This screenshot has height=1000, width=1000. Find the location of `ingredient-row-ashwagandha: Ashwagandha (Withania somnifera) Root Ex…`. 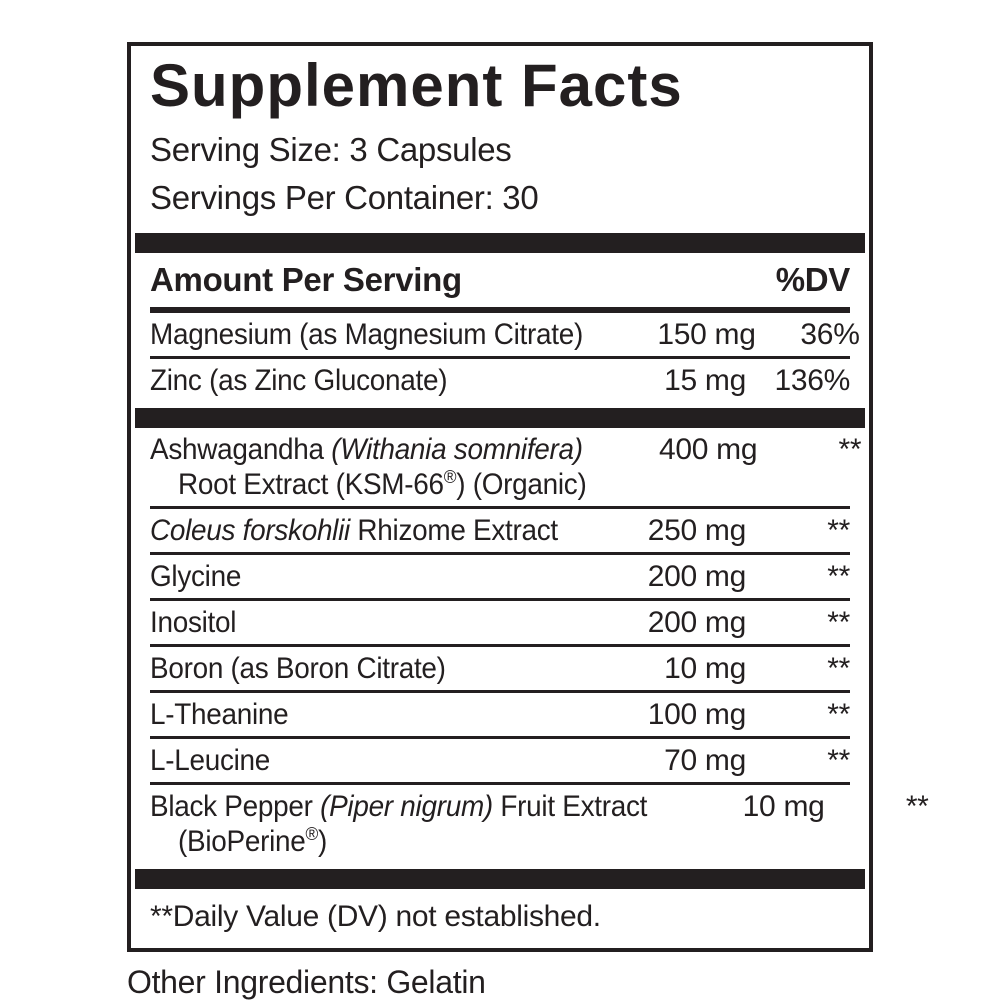

ingredient-row-ashwagandha: Ashwagandha (Withania somnifera) Root Ex… is located at coordinates (506, 468).